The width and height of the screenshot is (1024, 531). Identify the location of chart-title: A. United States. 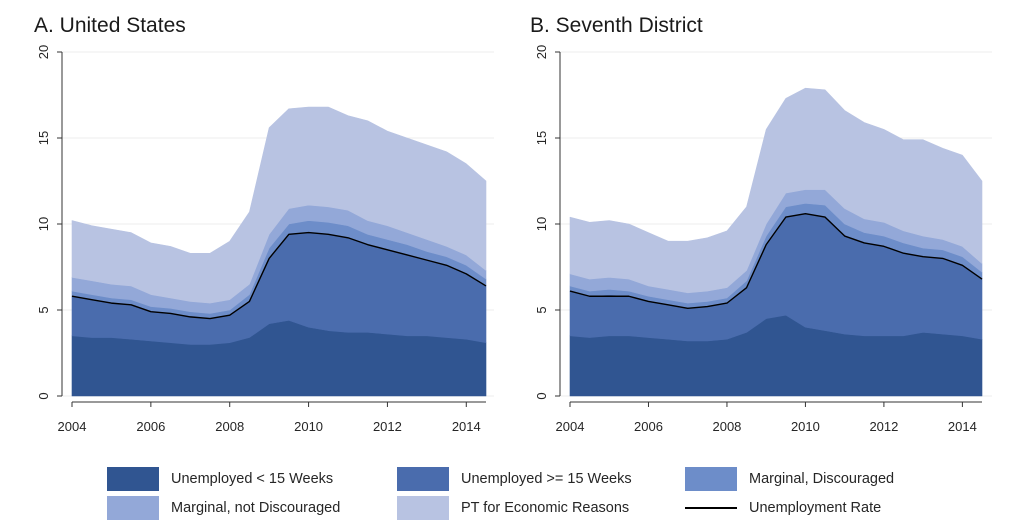
(110, 25).